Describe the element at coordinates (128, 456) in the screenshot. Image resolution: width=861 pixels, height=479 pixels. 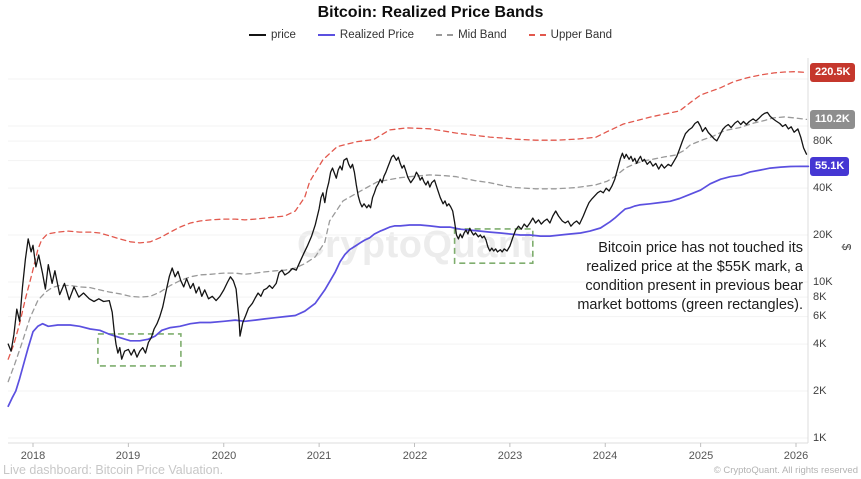
I see `x-tick-label: 2019` at that location.